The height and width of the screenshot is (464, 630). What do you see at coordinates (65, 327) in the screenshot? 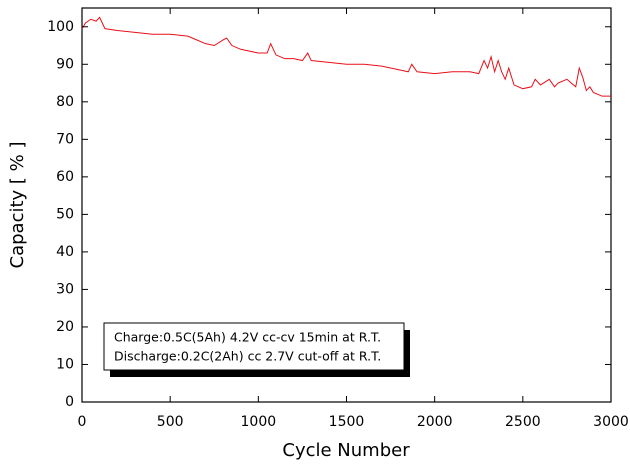
I see `y-tick-label: 20` at bounding box center [65, 327].